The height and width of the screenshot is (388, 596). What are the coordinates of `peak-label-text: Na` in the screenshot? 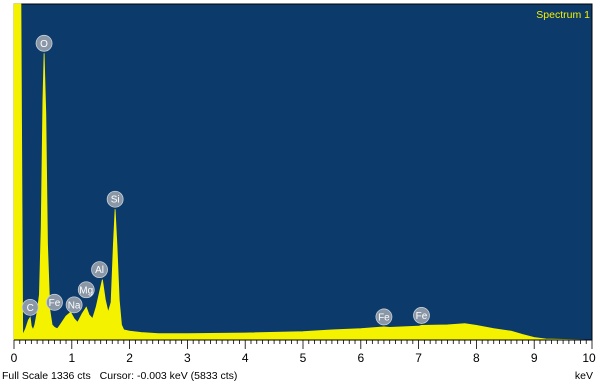 It's located at (74, 305).